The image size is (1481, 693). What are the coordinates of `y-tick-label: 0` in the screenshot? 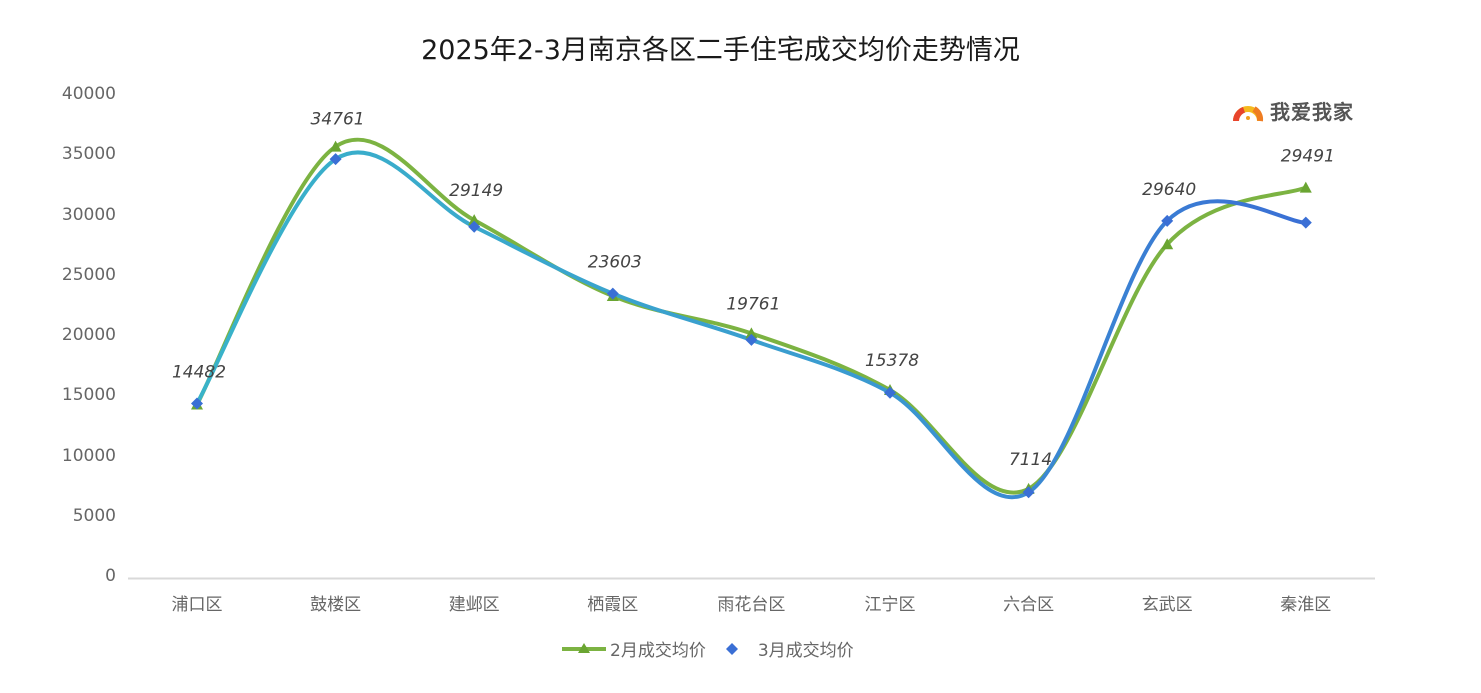 It's located at (110, 576).